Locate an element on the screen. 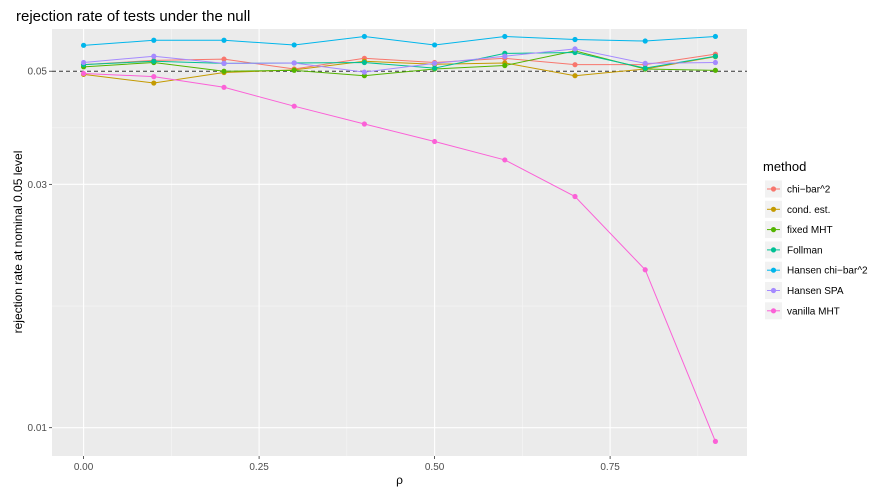 Image resolution: width=887 pixels, height=491 pixels. legend-item: Hansen SPA is located at coordinates (804, 290).